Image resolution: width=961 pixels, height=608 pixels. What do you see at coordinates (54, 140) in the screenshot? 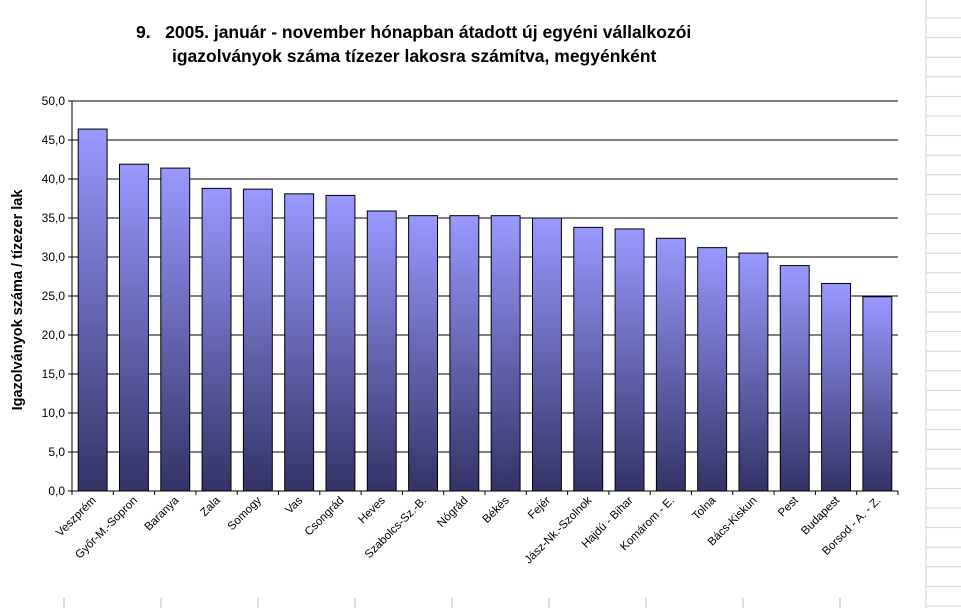
I see `y-tick-label: 45,0` at bounding box center [54, 140].